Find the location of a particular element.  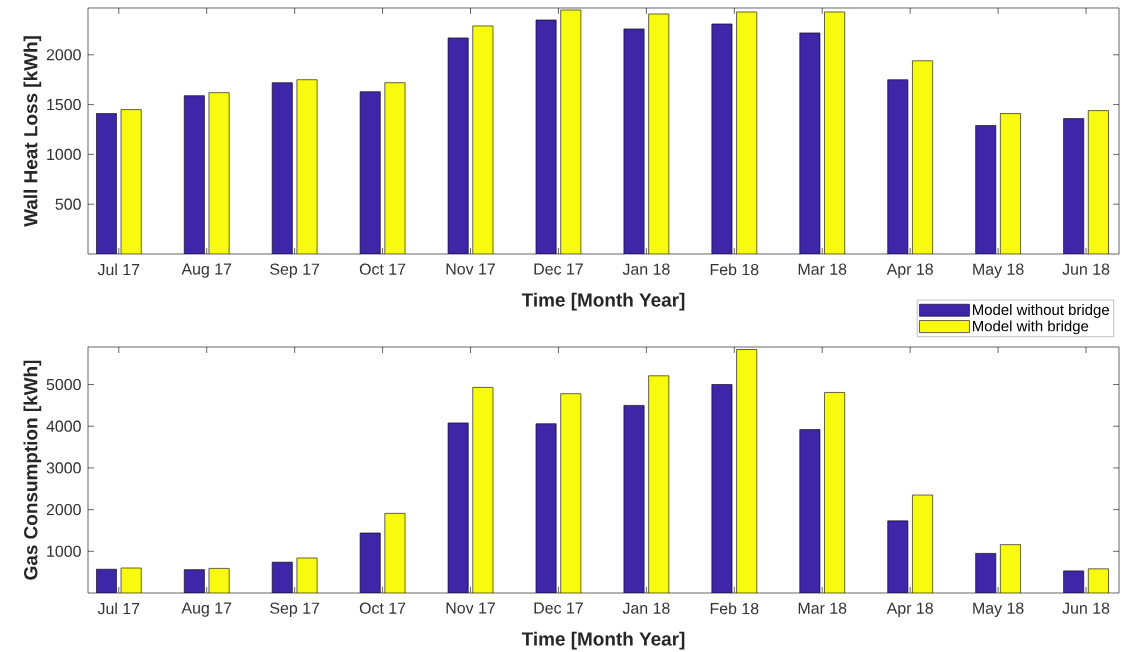

y-tick-label: 500 is located at coordinates (68, 204).